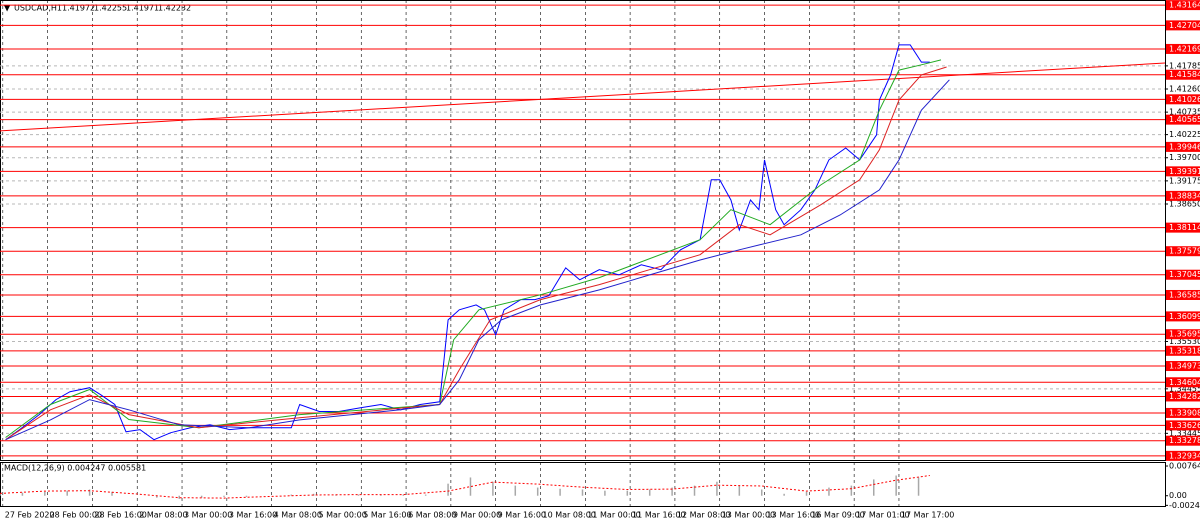 This screenshot has width=1200, height=524. What do you see at coordinates (1184, 388) in the screenshot?
I see `y-tick-label: 1.34455` at bounding box center [1184, 388].